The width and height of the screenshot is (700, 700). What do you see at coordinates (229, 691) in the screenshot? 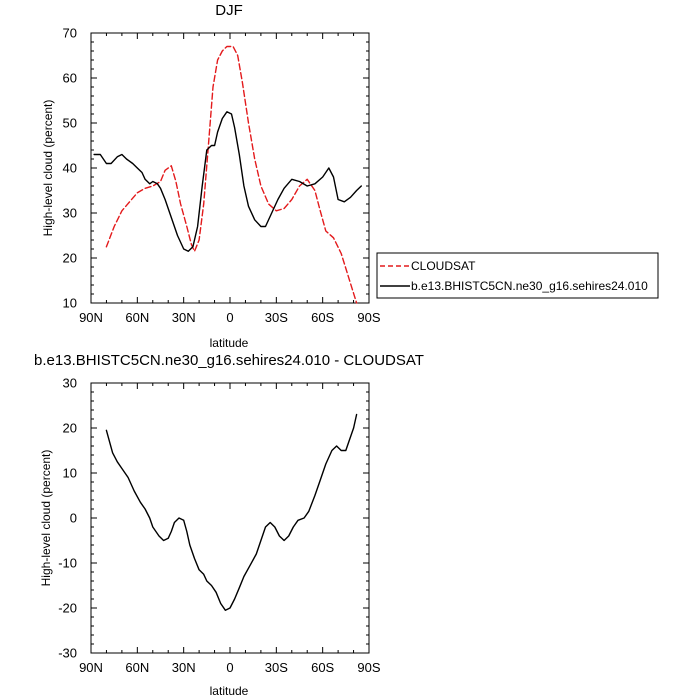
I see `bottom-x-axis-label: latitude` at bounding box center [229, 691].